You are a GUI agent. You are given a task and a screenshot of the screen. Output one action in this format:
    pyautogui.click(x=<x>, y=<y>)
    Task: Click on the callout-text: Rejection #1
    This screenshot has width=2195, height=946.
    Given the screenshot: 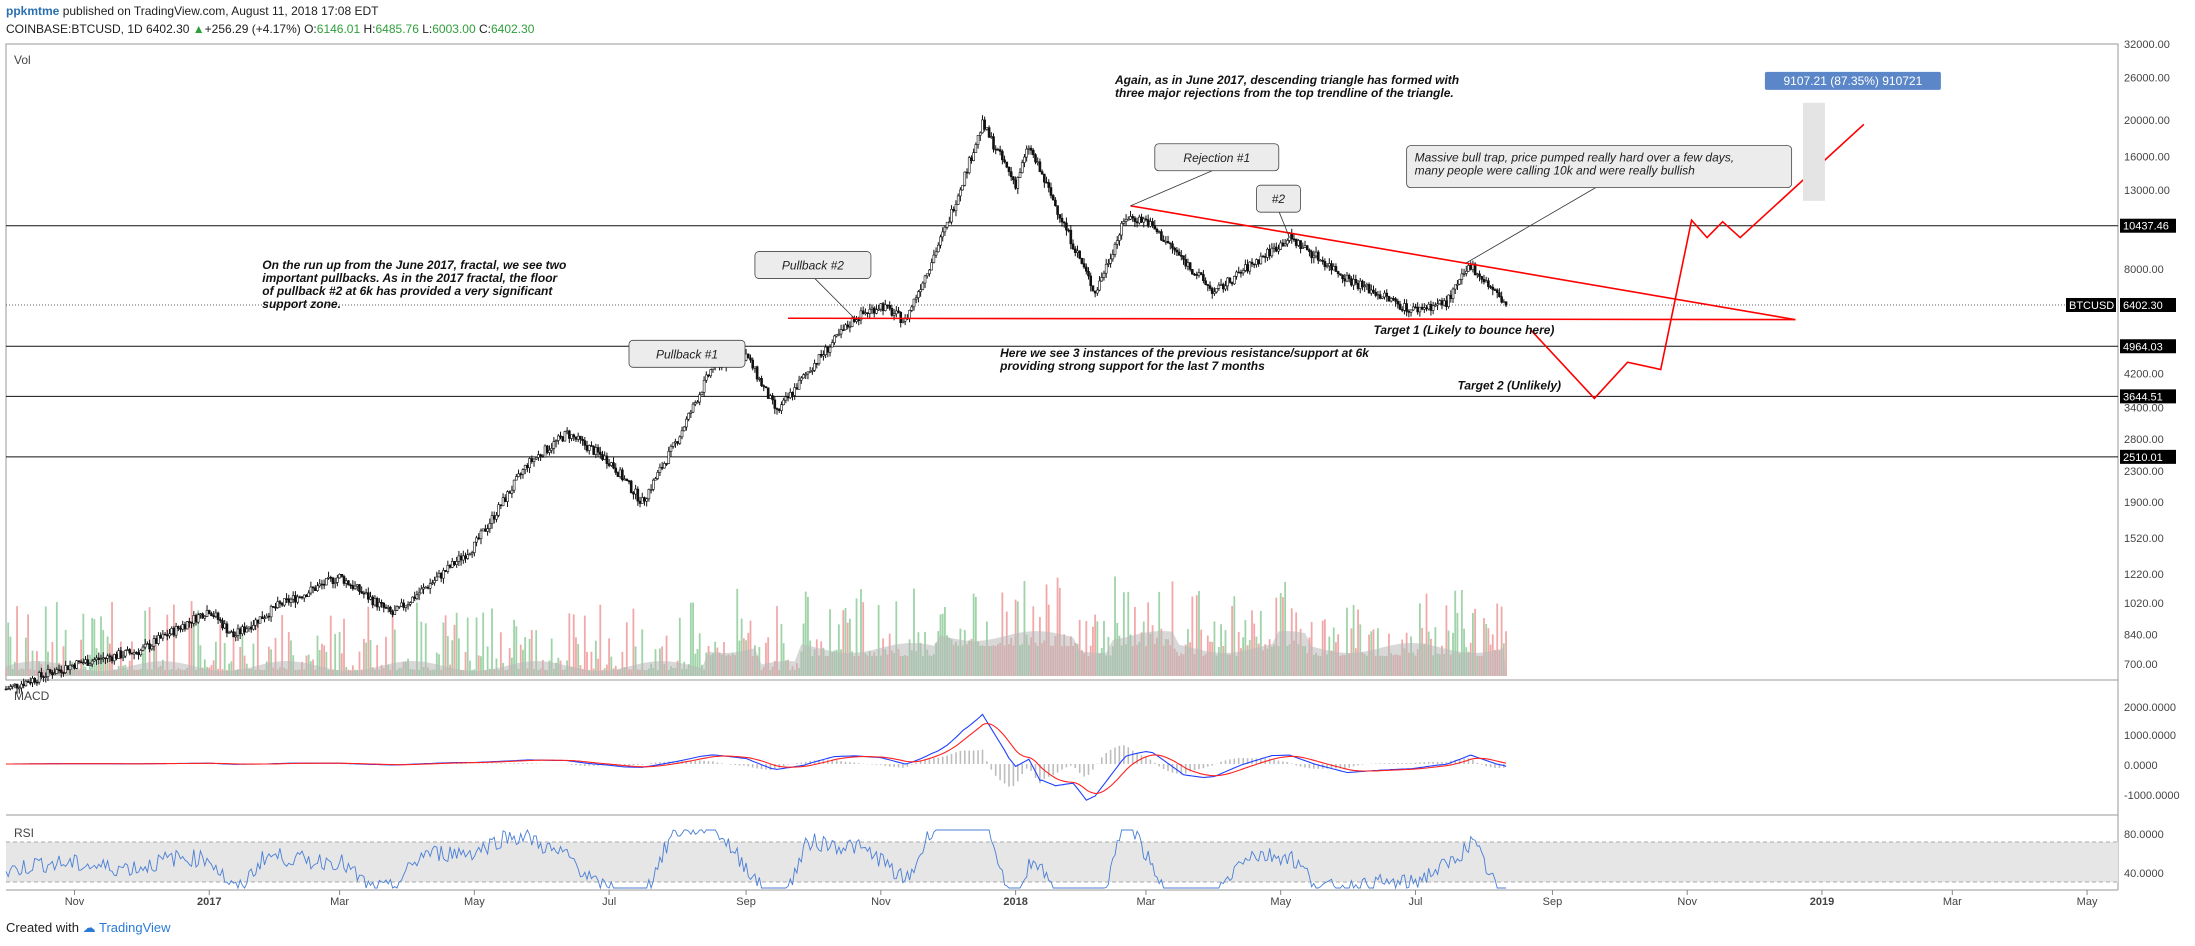 What is the action you would take?
    pyautogui.click(x=1216, y=158)
    